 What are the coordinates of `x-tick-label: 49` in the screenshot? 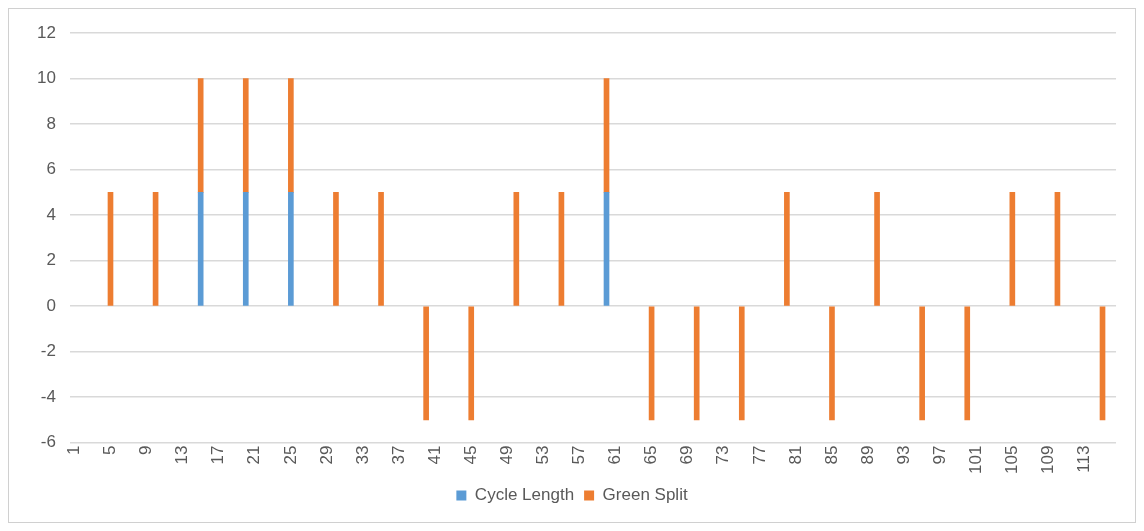 It's located at (506, 455).